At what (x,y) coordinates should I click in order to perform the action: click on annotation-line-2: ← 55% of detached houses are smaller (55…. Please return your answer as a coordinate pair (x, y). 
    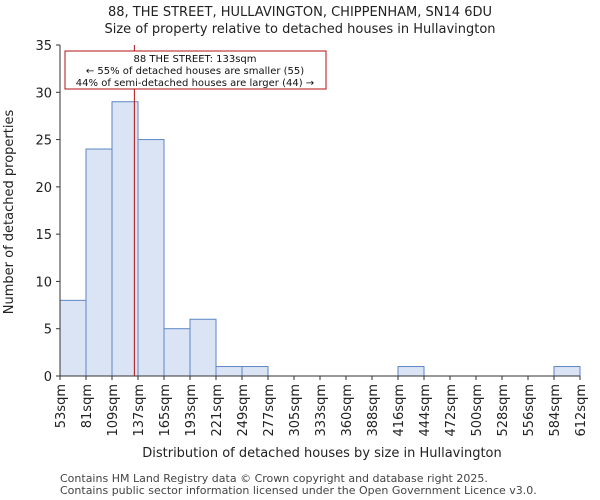
    Looking at the image, I should click on (195, 71).